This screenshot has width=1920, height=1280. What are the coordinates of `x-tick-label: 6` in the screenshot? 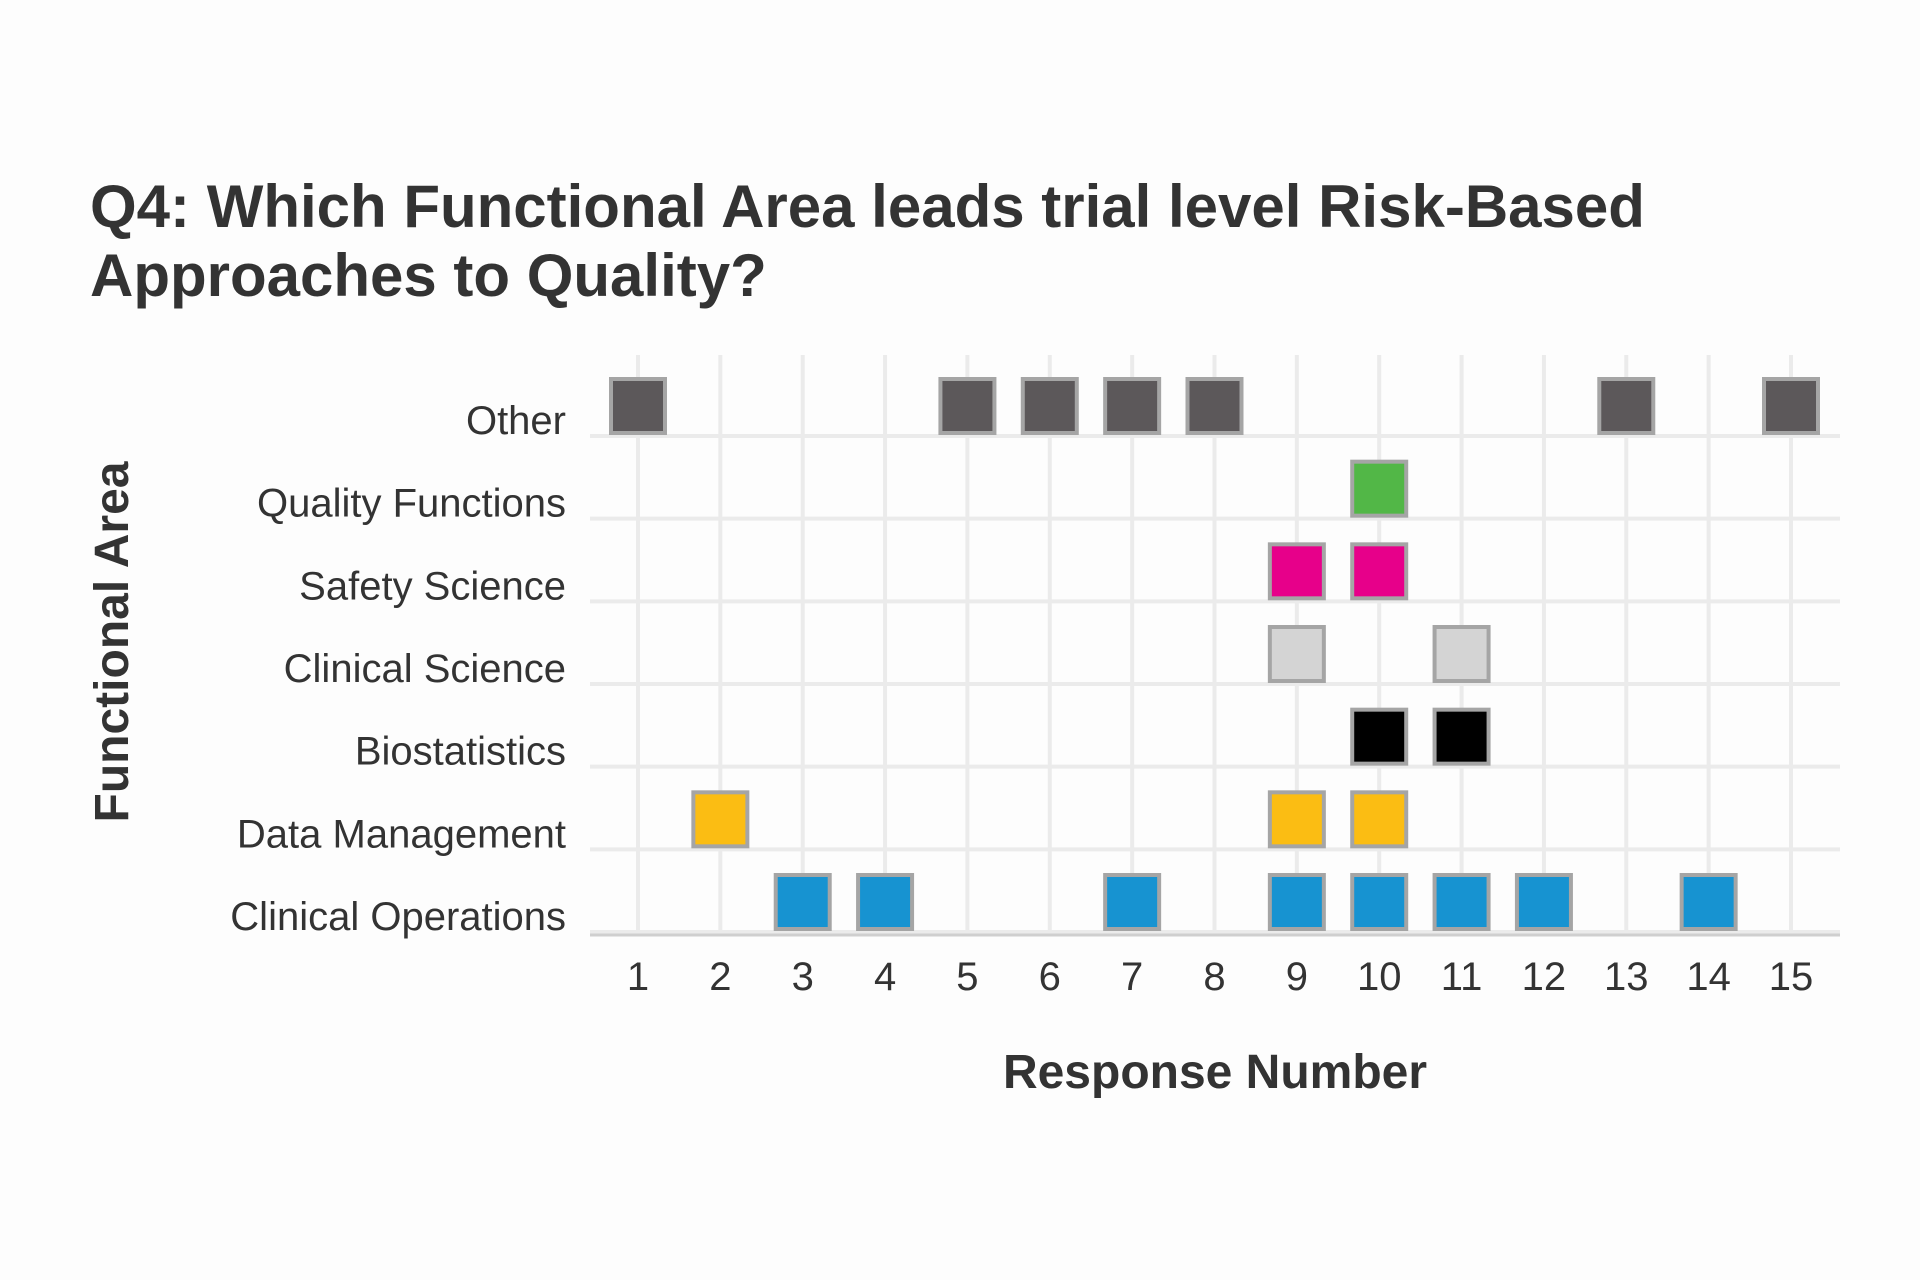 It's located at (1050, 977).